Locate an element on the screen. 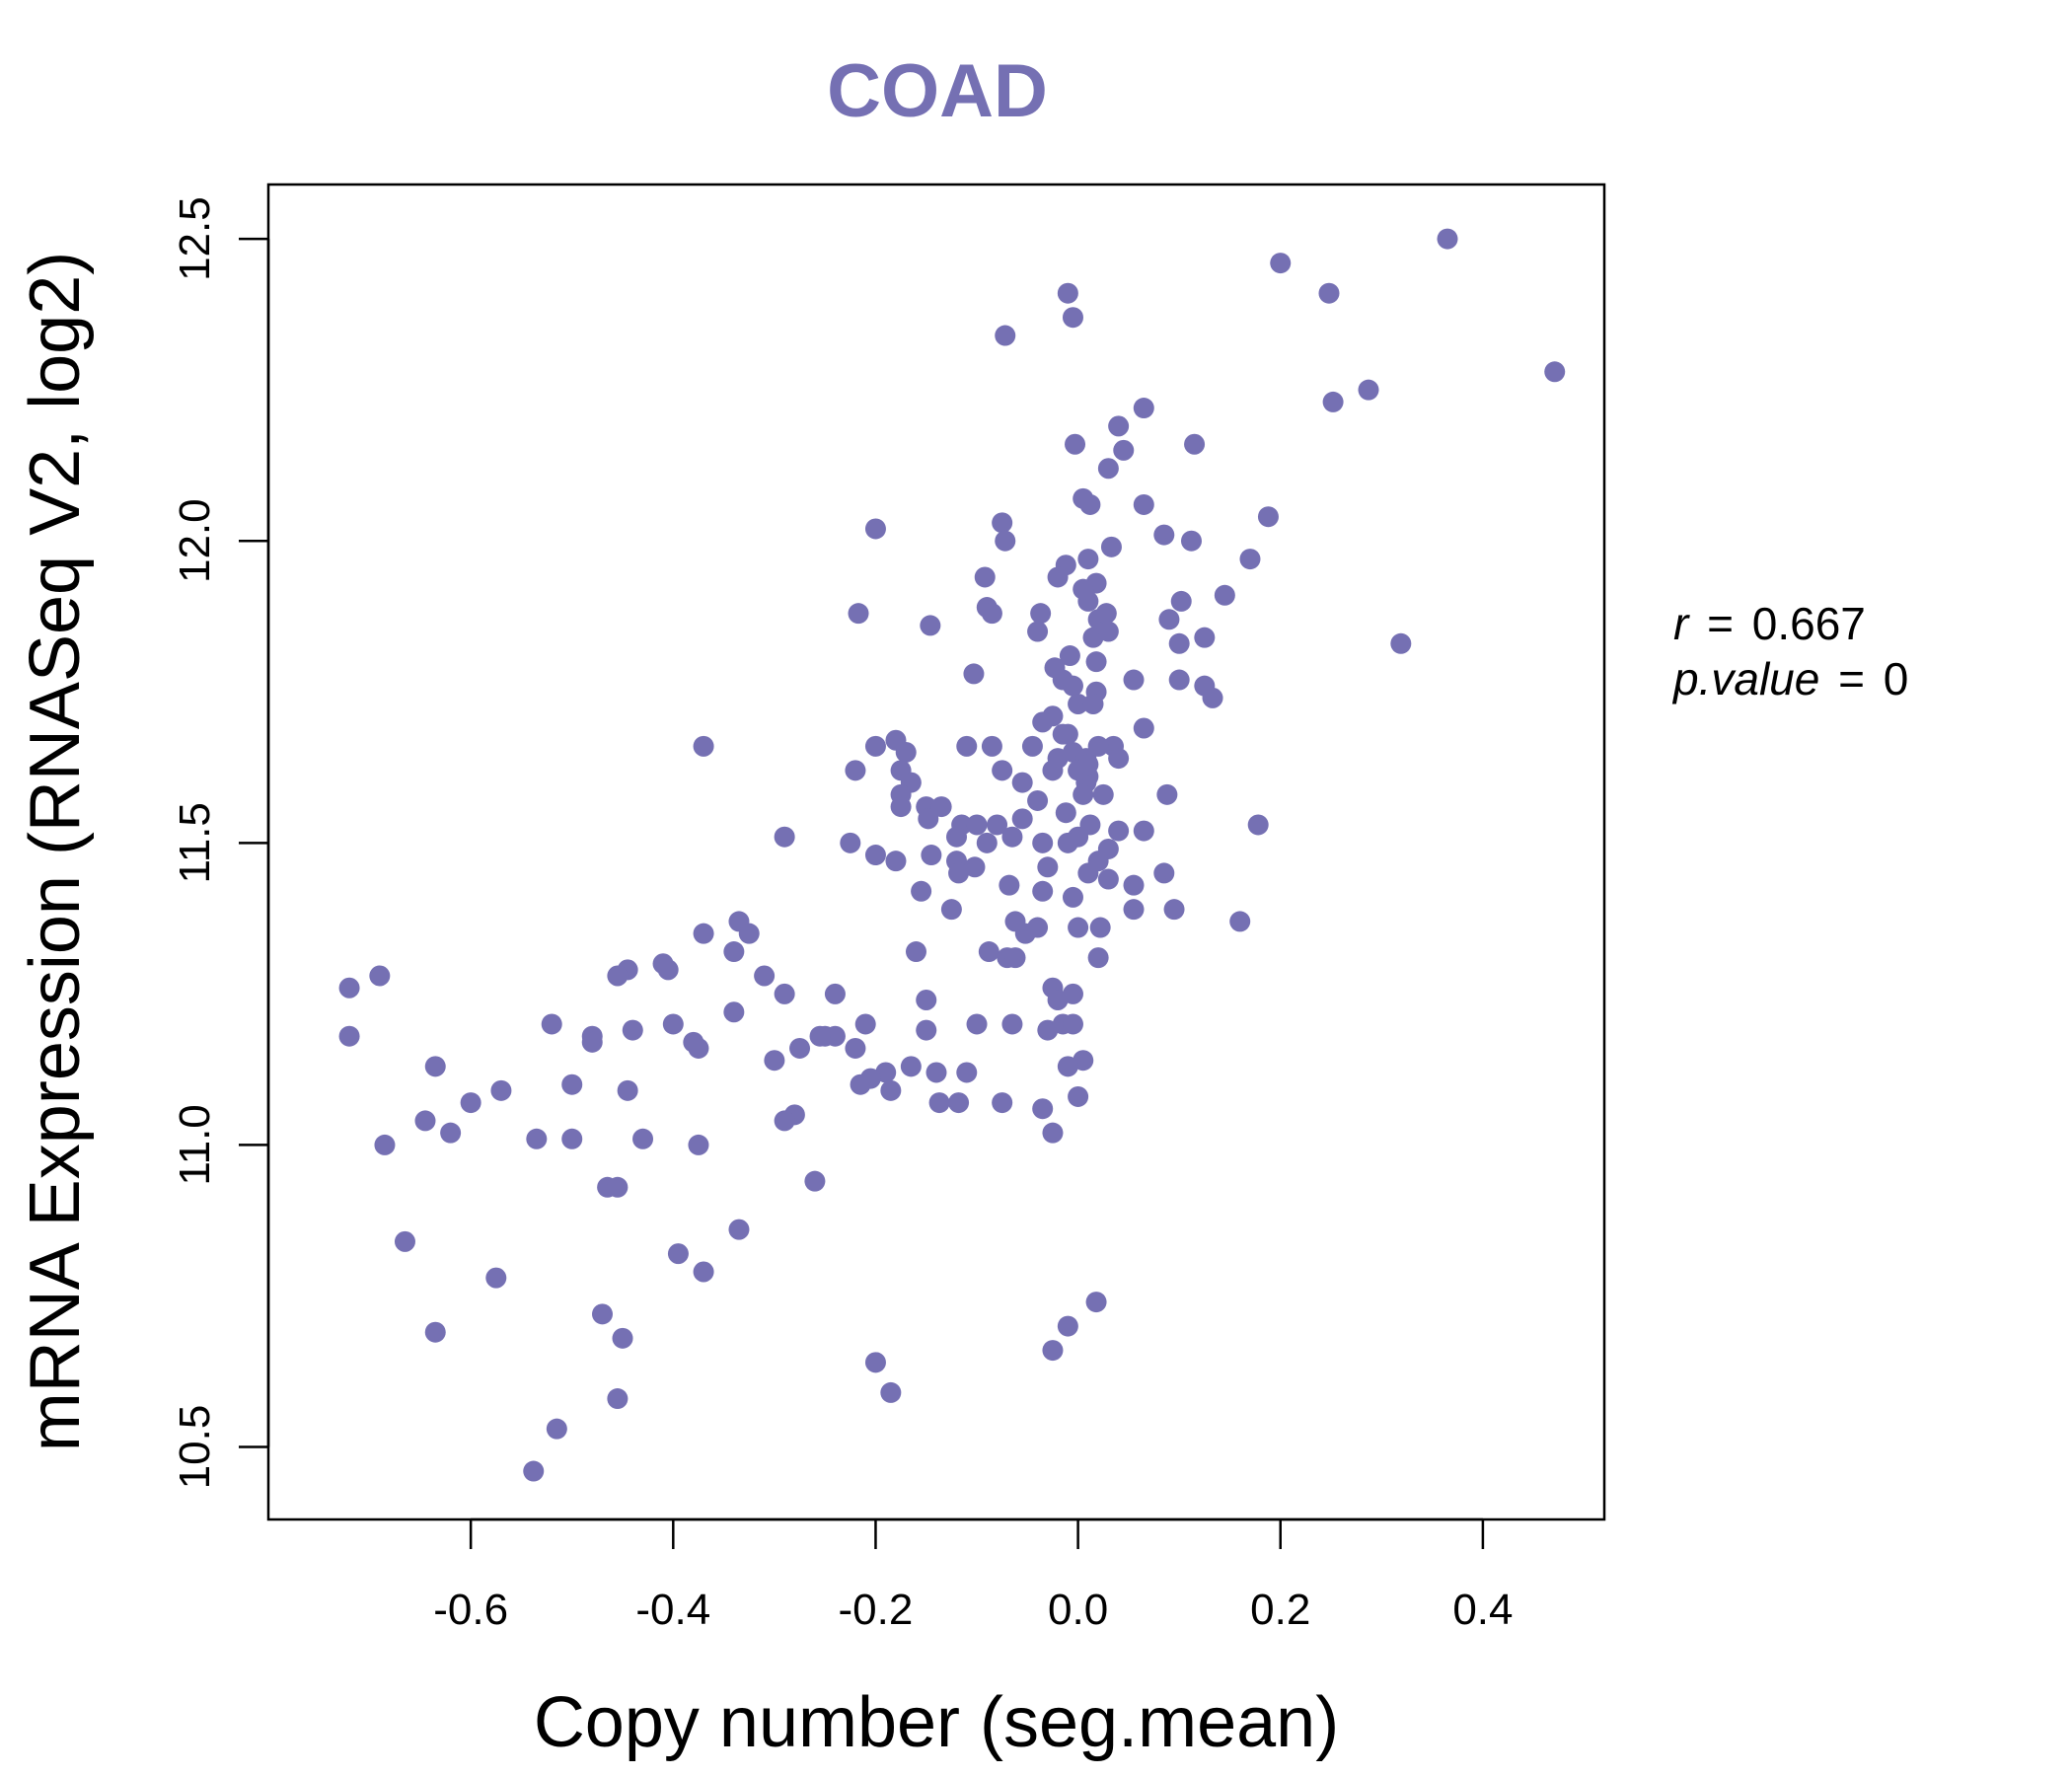  x-tick-label: 0.4 is located at coordinates (1483, 1610).